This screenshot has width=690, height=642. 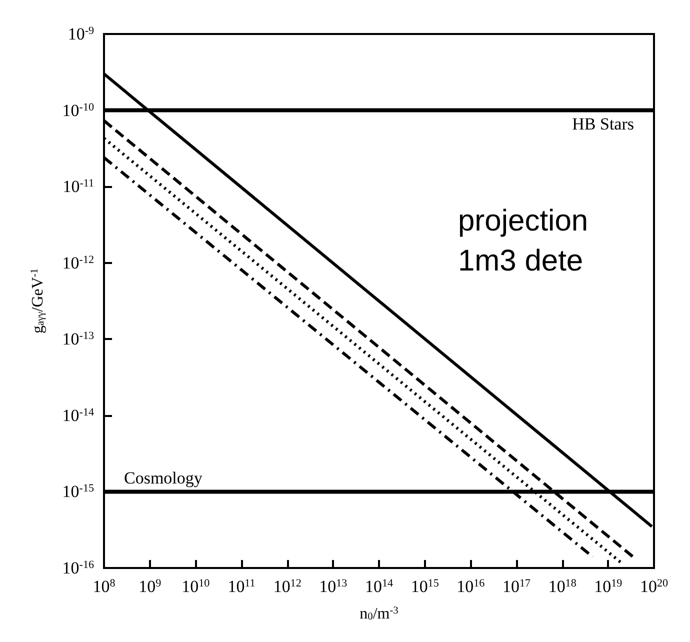 What do you see at coordinates (603, 124) in the screenshot?
I see `ref-line-label: HB Stars` at bounding box center [603, 124].